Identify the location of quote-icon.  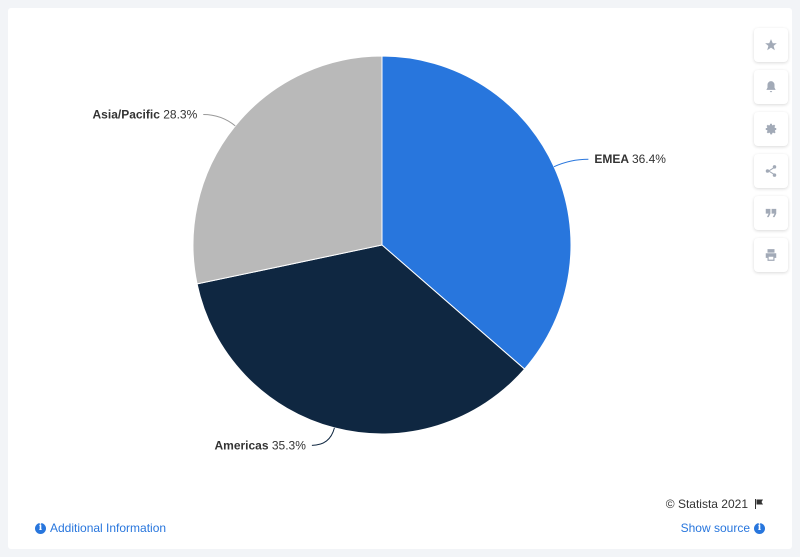
(771, 213).